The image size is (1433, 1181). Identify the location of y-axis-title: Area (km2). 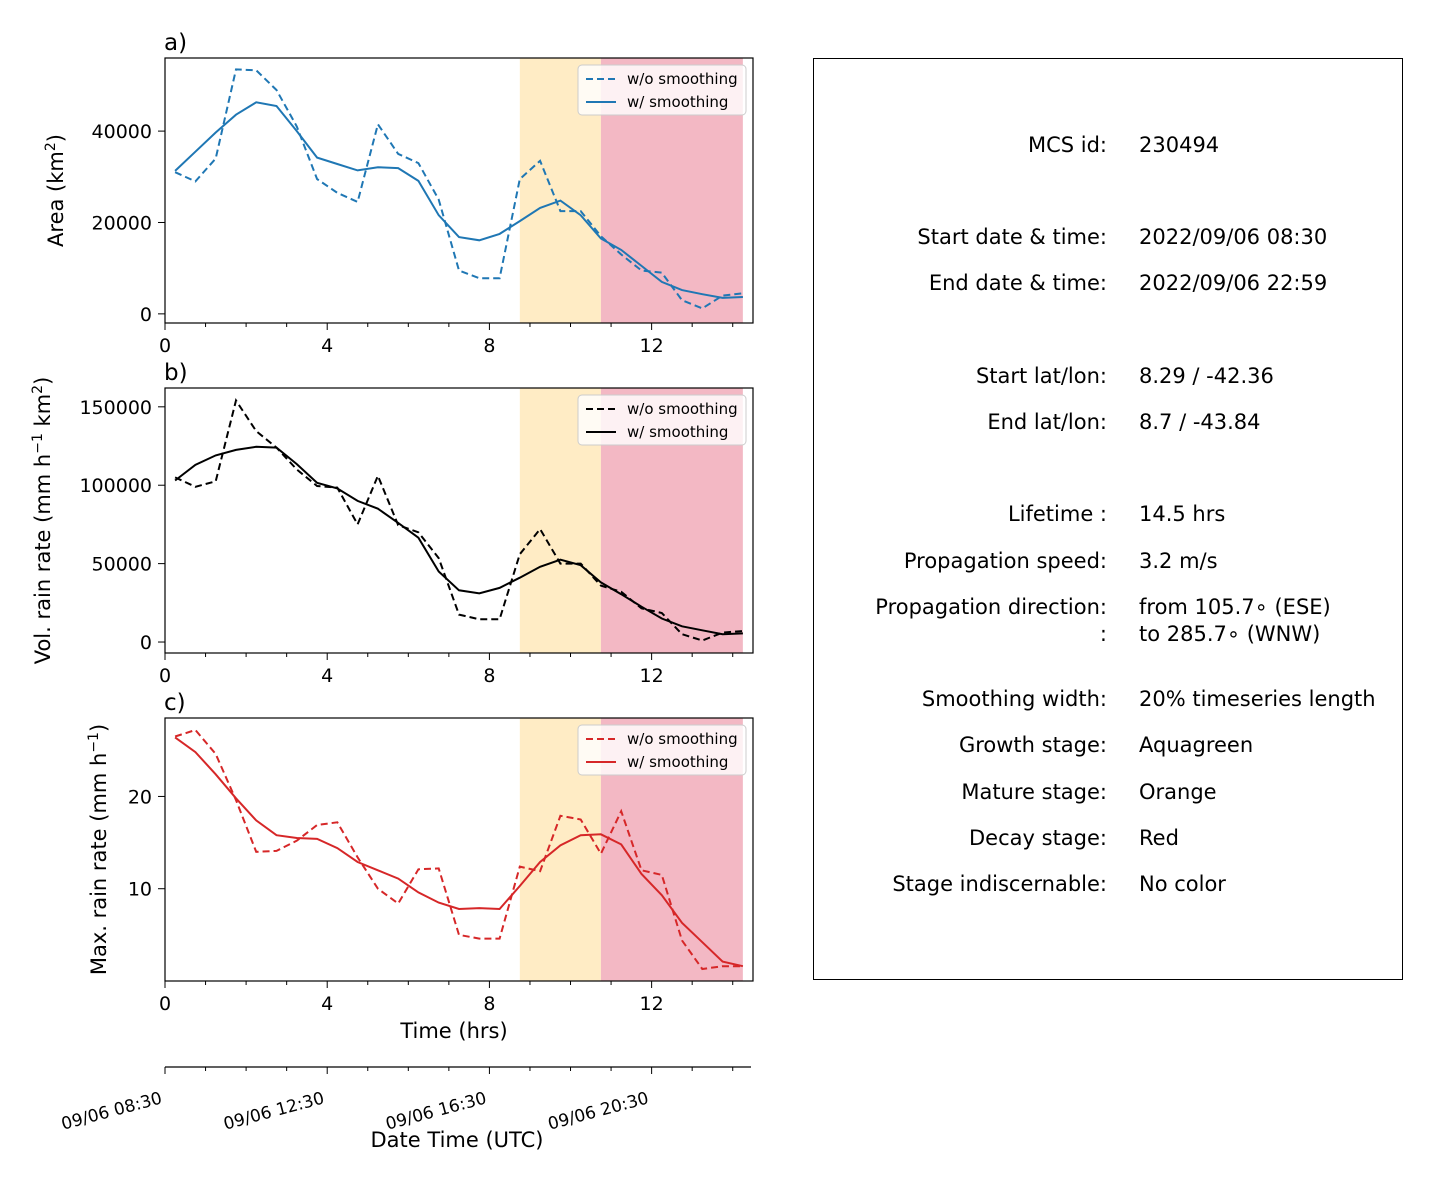
(55, 190).